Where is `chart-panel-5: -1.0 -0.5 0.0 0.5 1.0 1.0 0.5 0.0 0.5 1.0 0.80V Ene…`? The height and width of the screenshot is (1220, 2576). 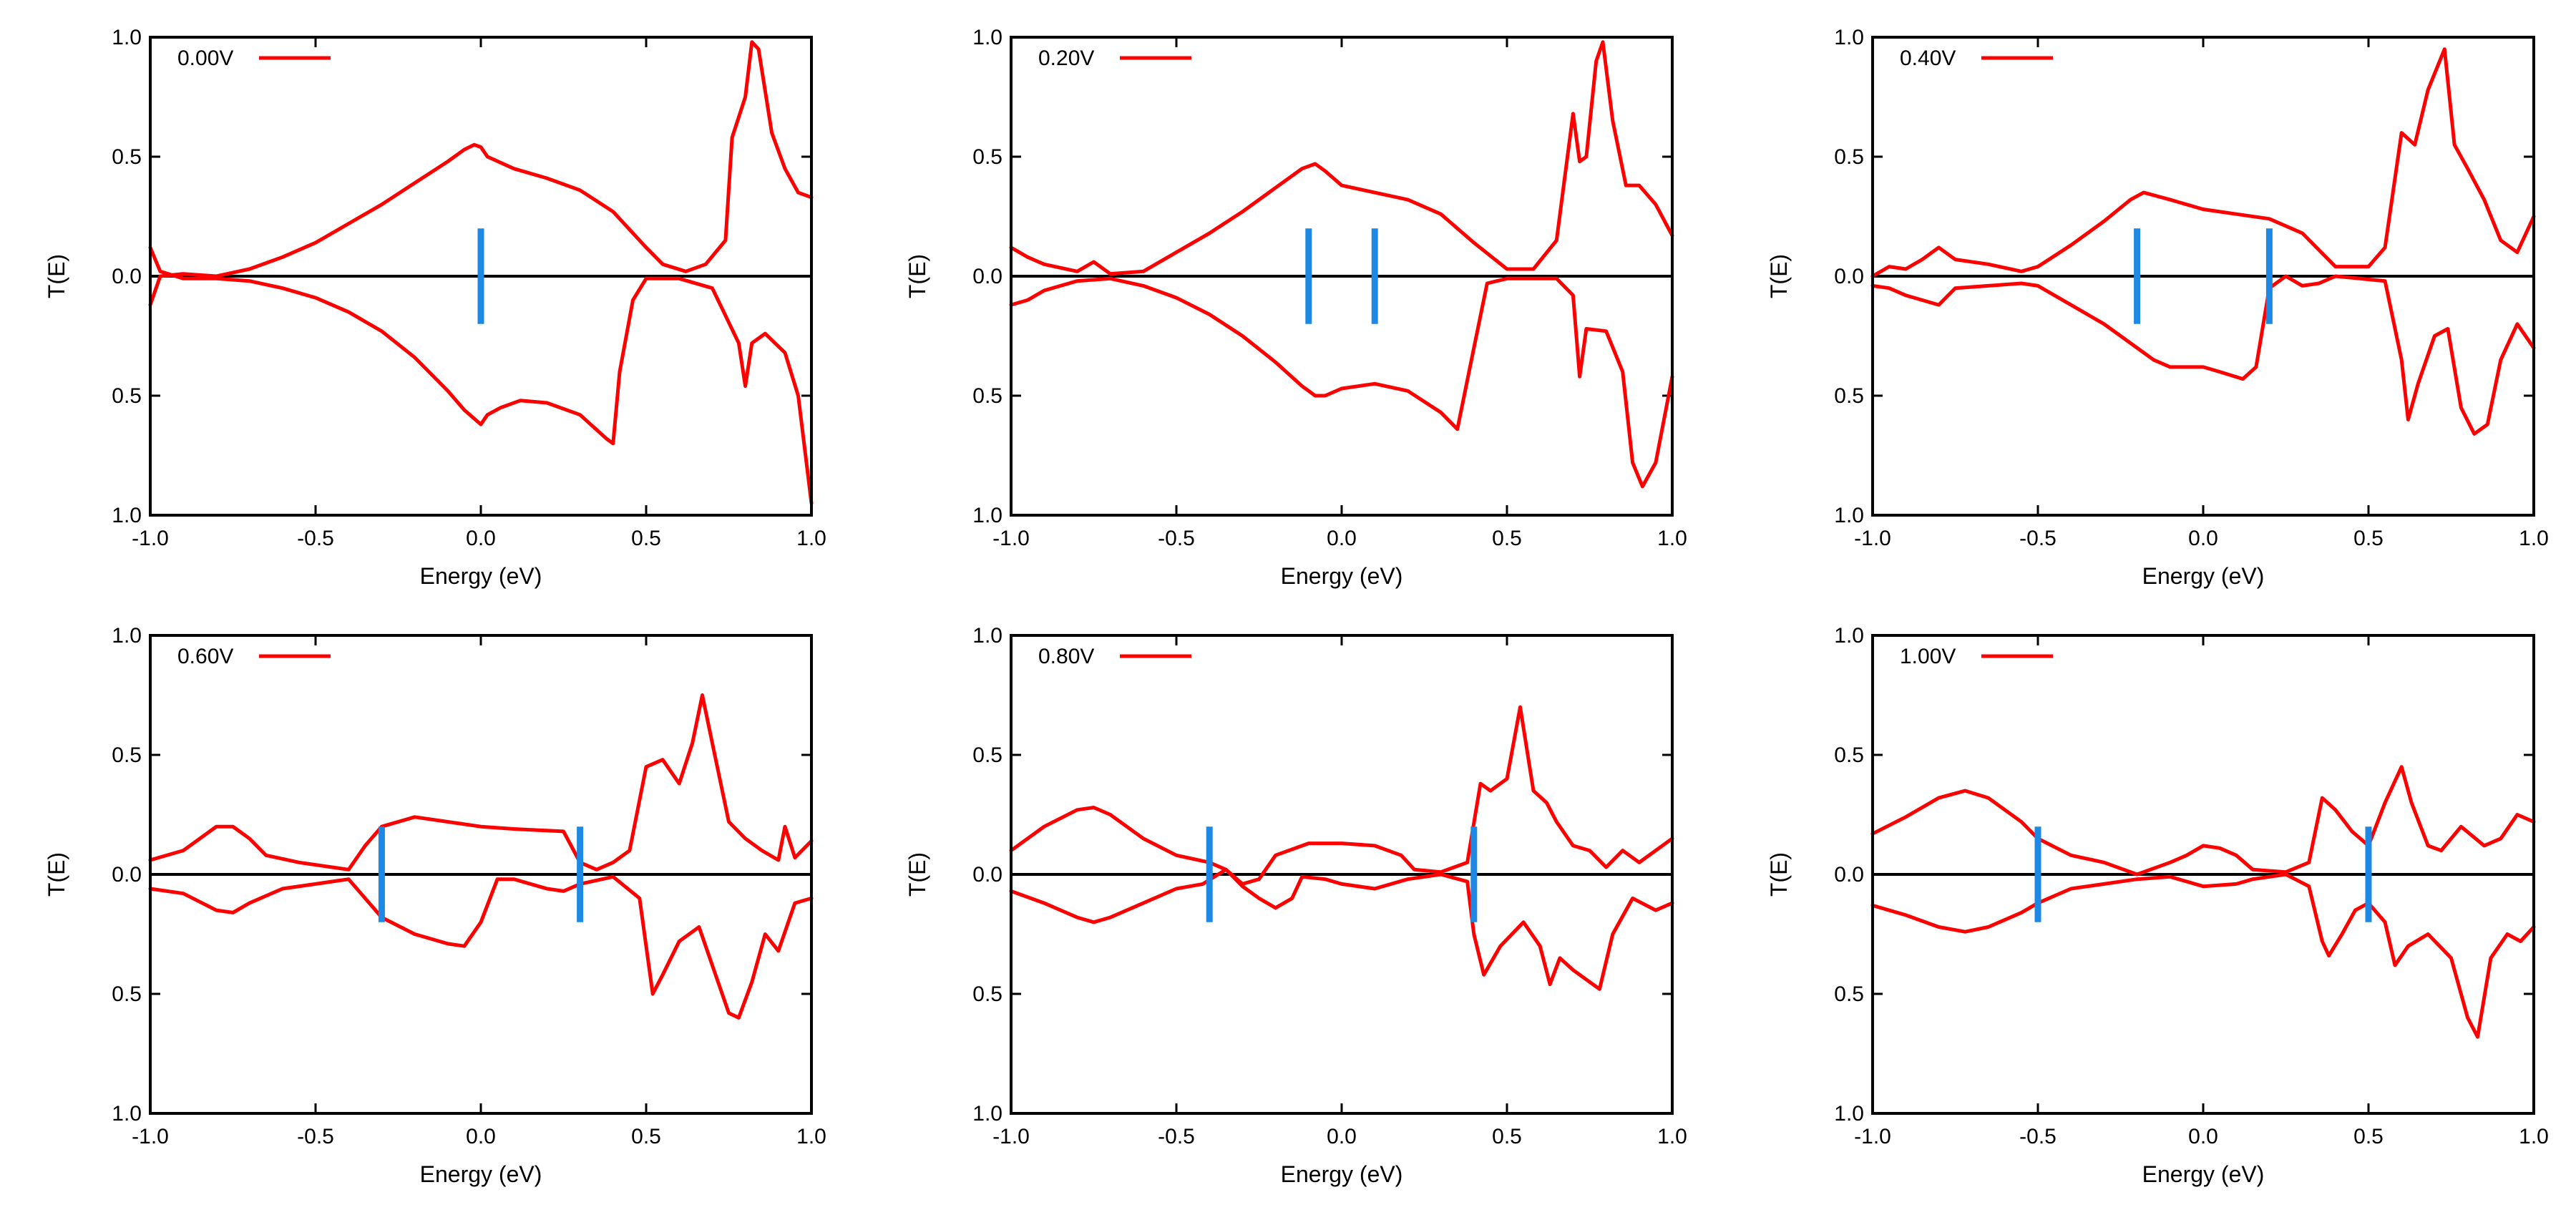 chart-panel-5: -1.0 -0.5 0.0 0.5 1.0 1.0 0.5 0.0 0.5 1.0 0.80V Ene… is located at coordinates (1295, 905).